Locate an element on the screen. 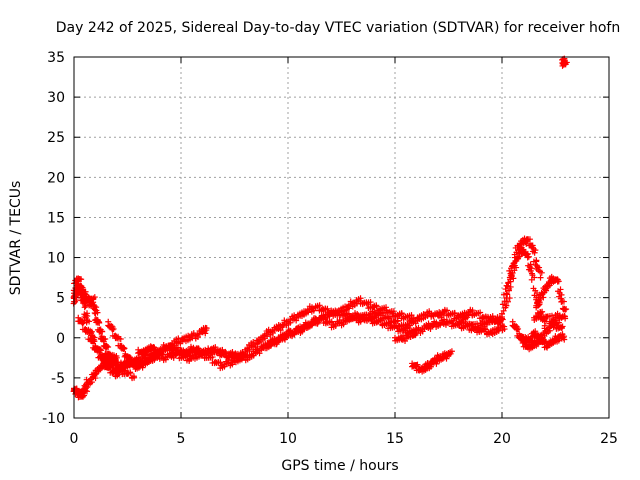 The image size is (640, 480). series-track-c is located at coordinates (104, 332).